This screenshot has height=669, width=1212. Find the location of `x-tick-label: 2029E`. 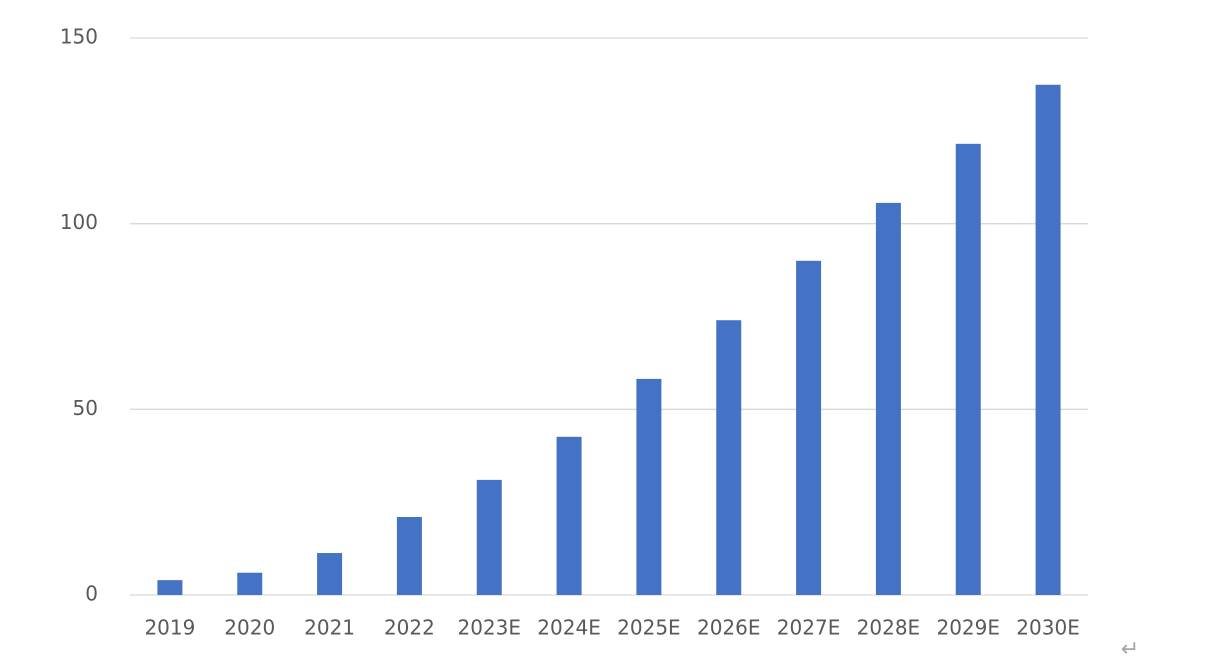

x-tick-label: 2029E is located at coordinates (968, 628).